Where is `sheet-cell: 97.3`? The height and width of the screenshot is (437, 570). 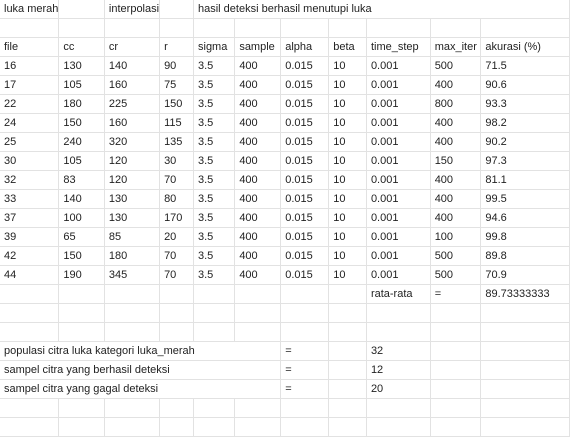
sheet-cell: 97.3 is located at coordinates (525, 161).